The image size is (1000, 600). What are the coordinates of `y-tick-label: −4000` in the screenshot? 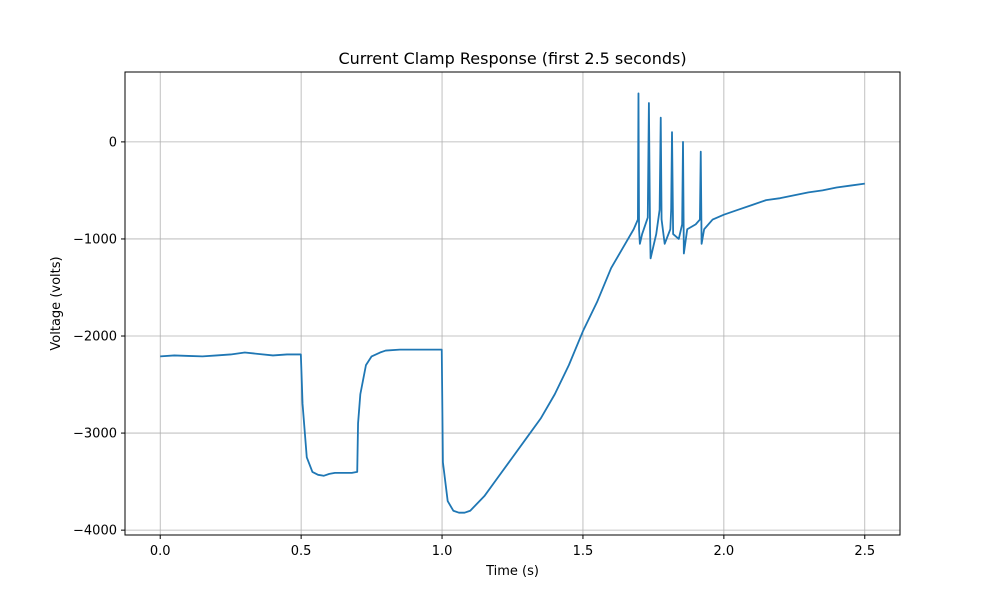 It's located at (95, 531).